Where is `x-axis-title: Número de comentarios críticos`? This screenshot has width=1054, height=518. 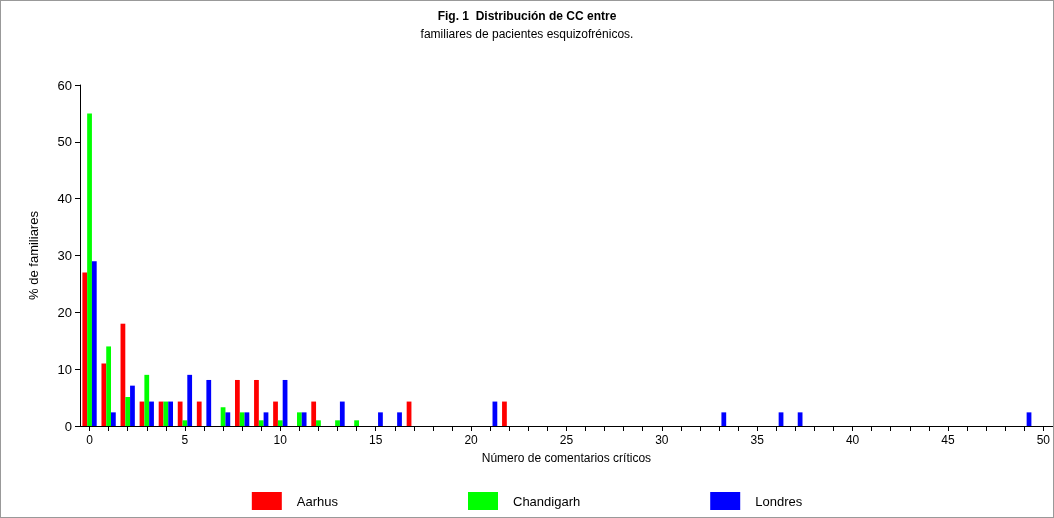
x-axis-title: Número de comentarios críticos is located at coordinates (566, 458).